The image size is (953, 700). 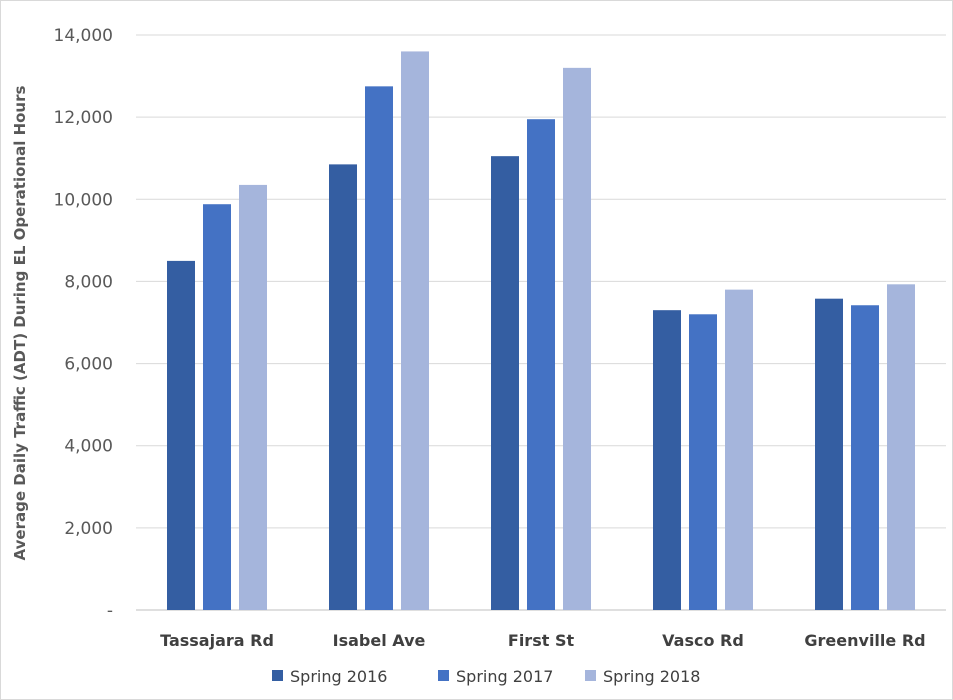 I want to click on legend-label: Spring 2016, so click(x=338, y=676).